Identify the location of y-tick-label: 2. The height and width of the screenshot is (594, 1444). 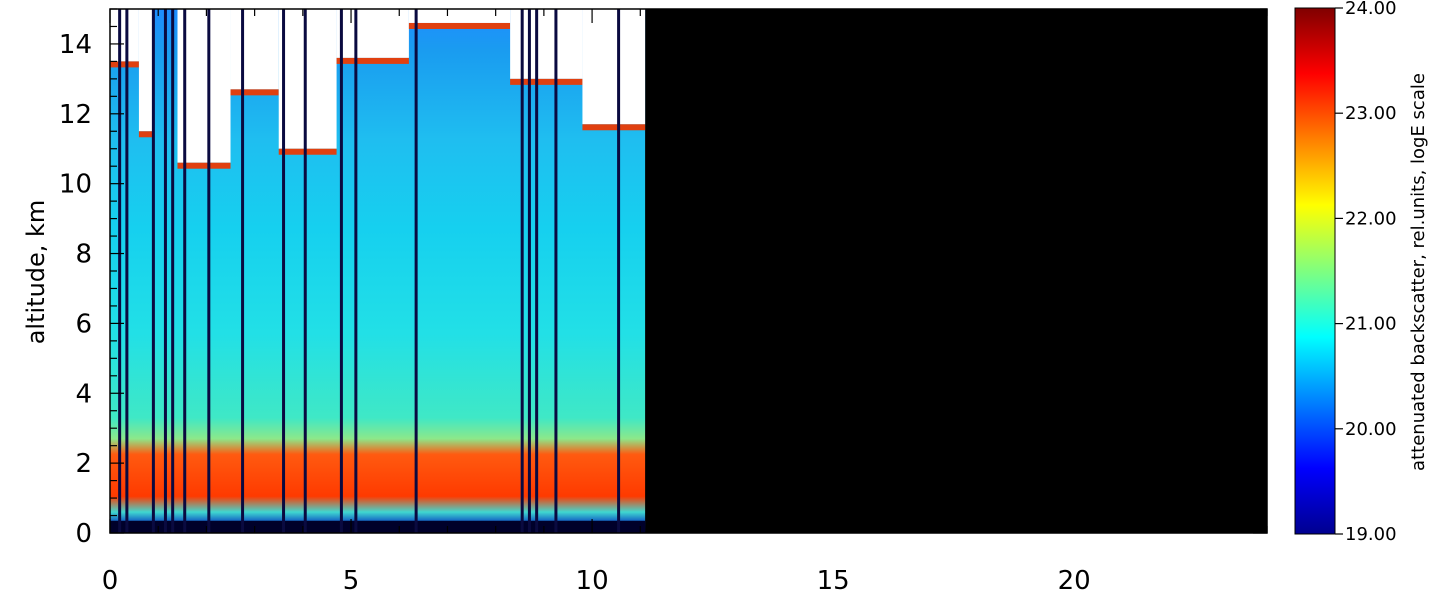
(83, 464).